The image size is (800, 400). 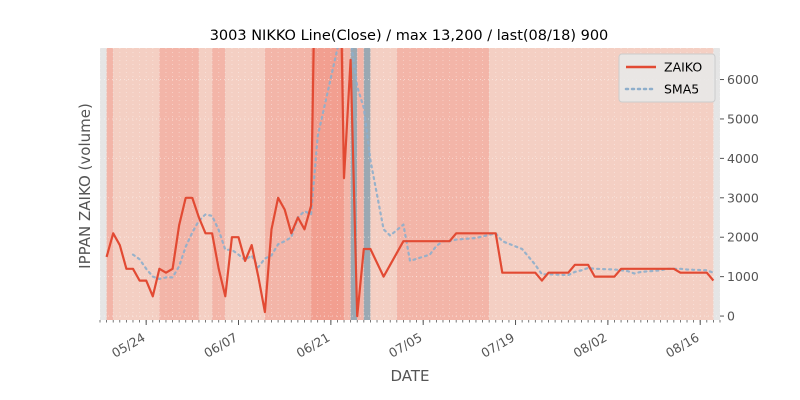 I want to click on y-tick-label: 3000, so click(x=743, y=197).